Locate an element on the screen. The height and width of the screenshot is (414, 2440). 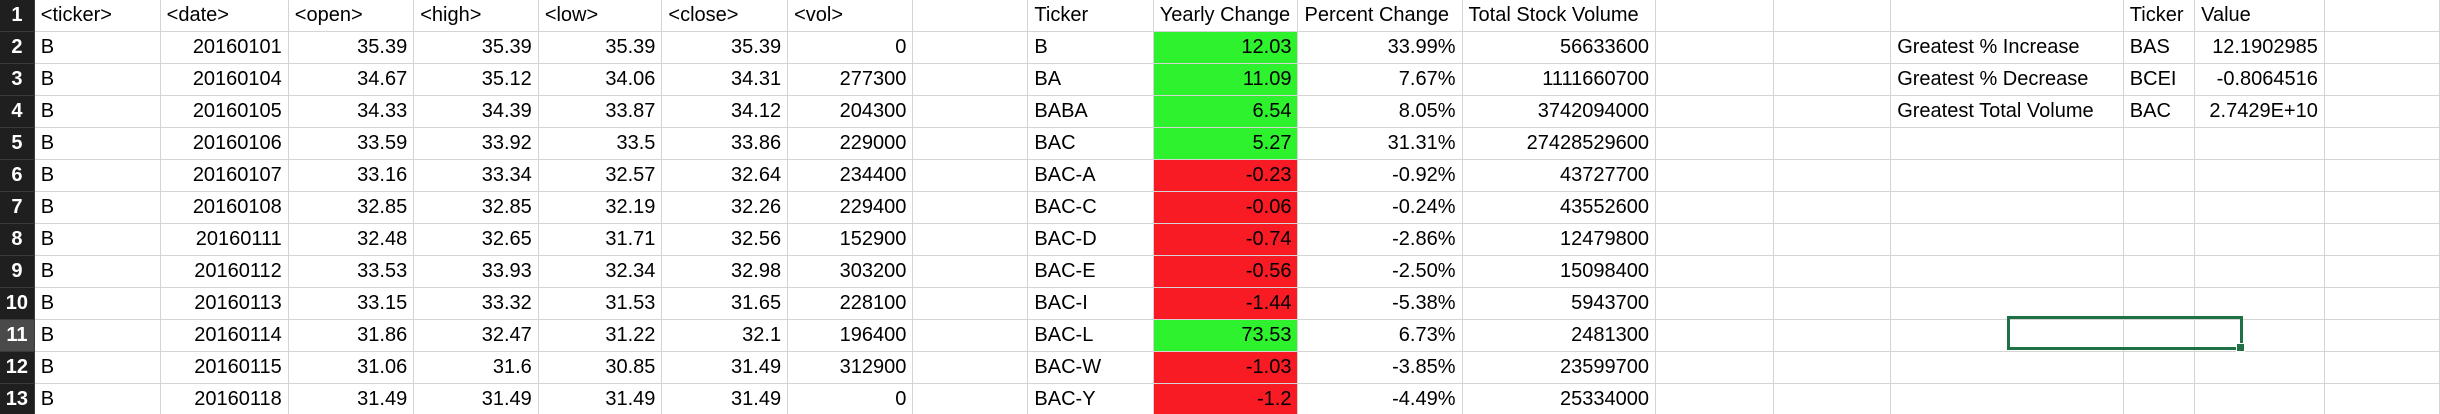
cell-vol: 277300 is located at coordinates (850, 79).